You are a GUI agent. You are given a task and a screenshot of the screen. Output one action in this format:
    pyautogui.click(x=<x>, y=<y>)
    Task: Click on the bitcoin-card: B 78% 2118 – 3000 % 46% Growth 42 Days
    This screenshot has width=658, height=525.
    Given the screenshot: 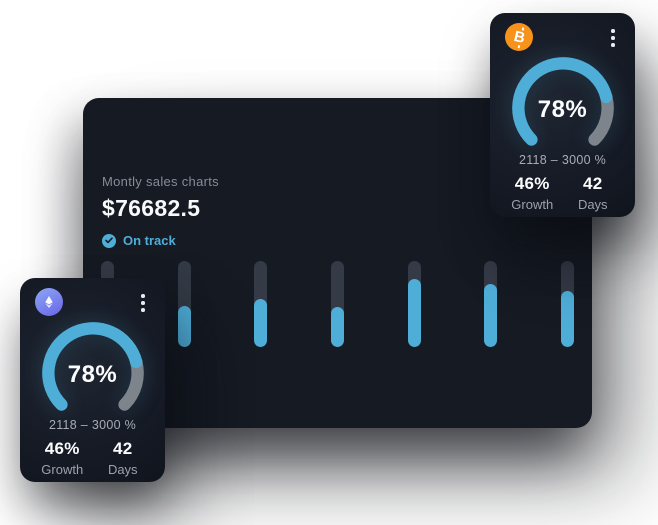 What is the action you would take?
    pyautogui.click(x=562, y=115)
    